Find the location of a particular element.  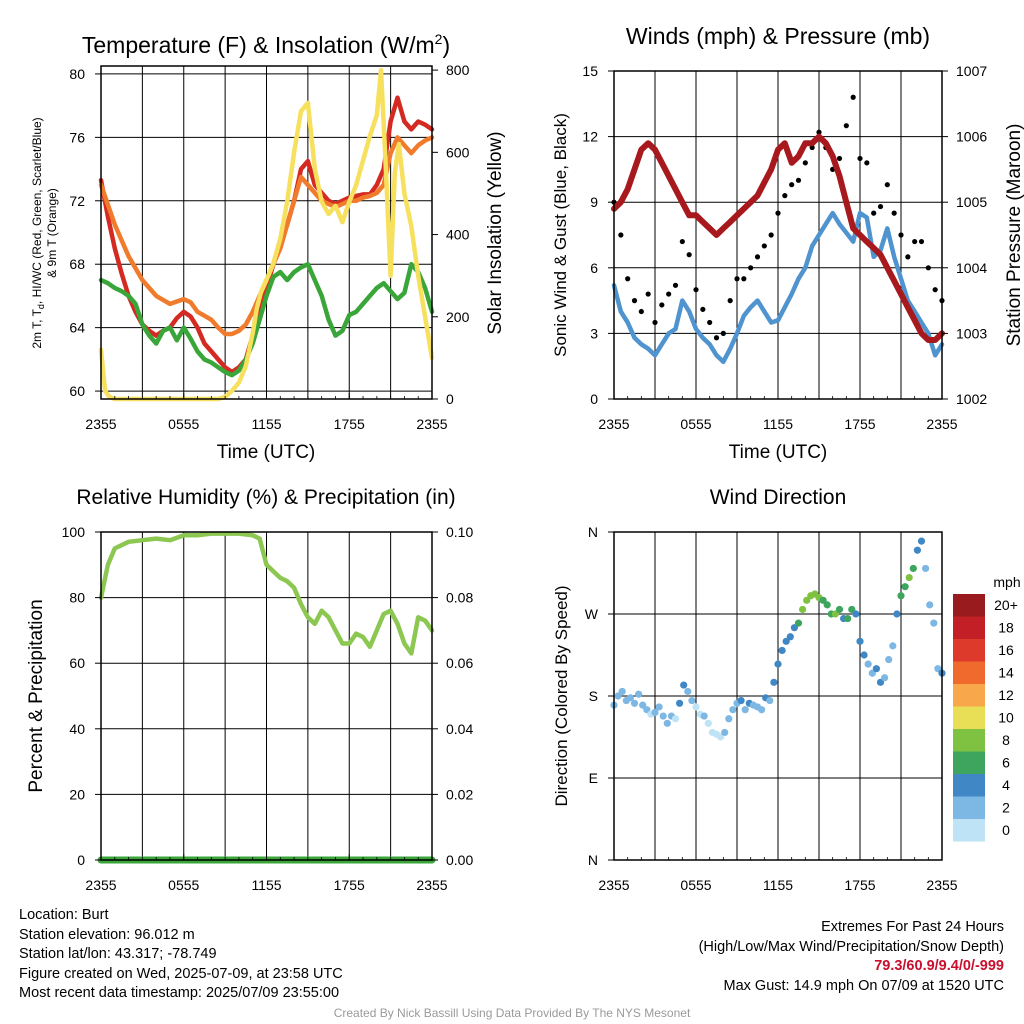

y-tick-label-left: 100 is located at coordinates (74, 532).